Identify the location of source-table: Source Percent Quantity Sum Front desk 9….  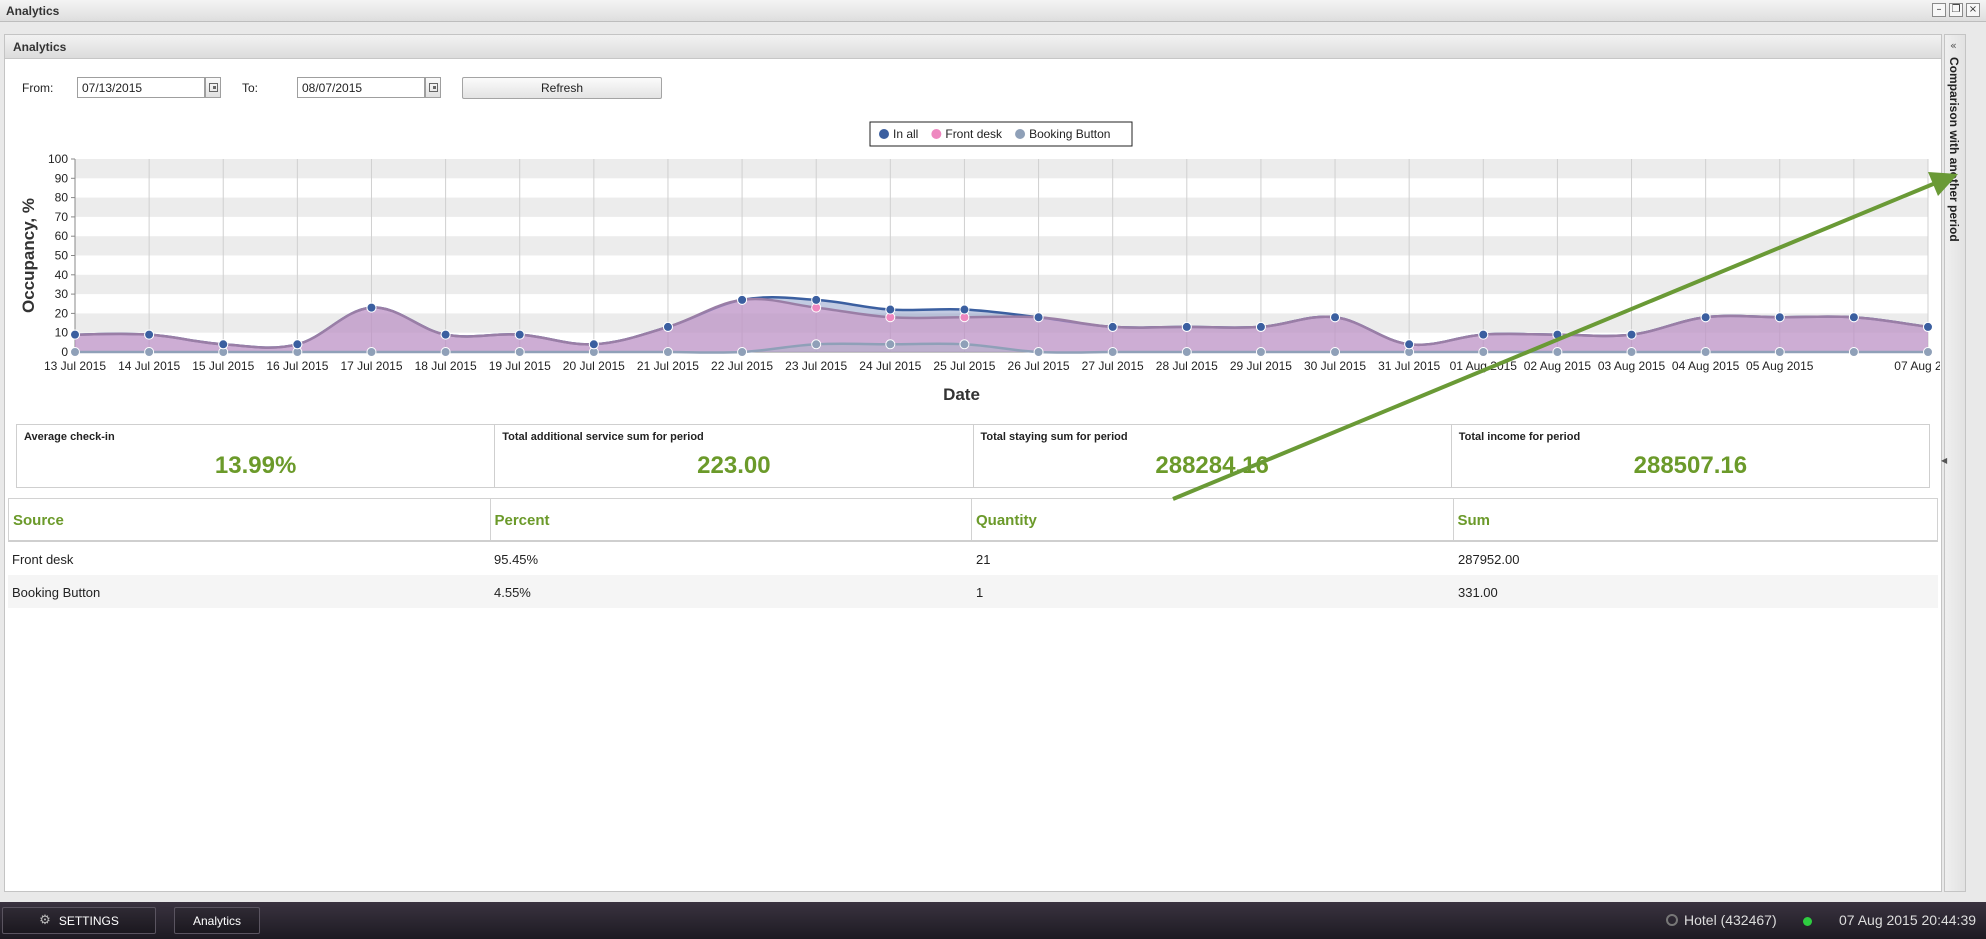
(973, 553).